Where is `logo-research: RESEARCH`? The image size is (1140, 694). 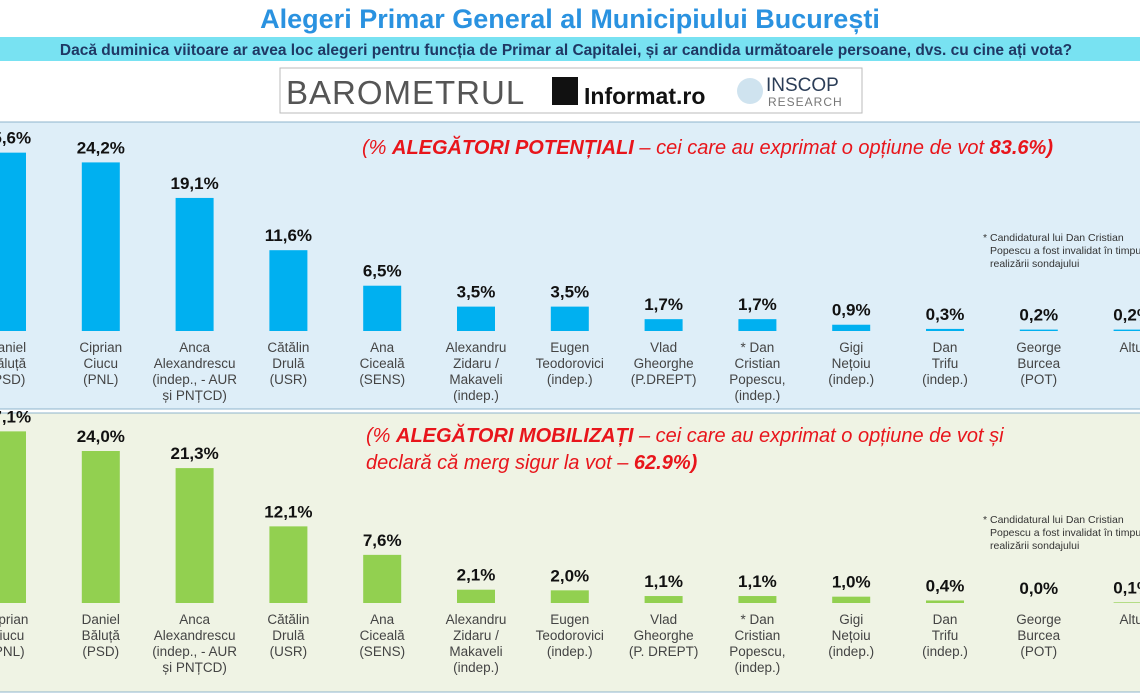 logo-research: RESEARCH is located at coordinates (805, 102).